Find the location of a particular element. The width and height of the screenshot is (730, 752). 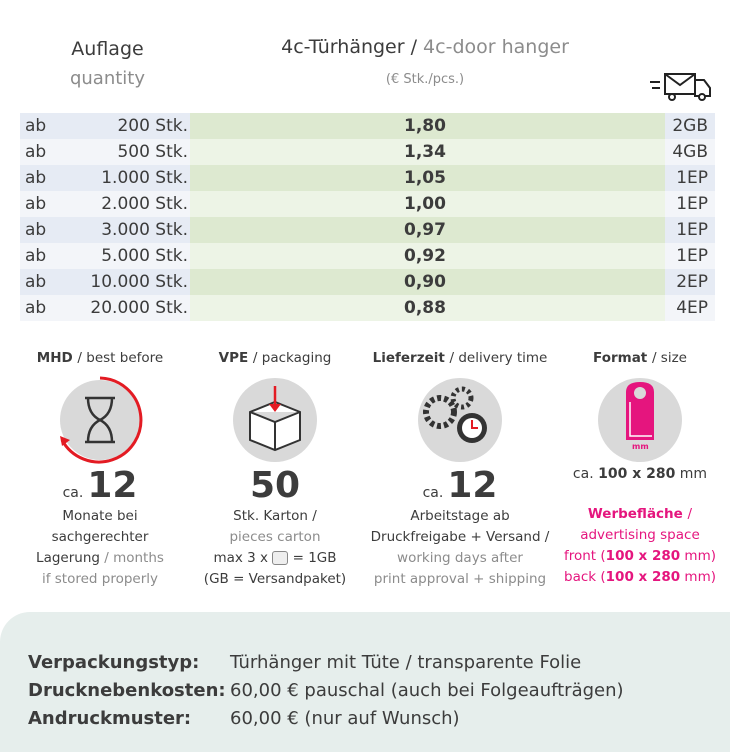

hanger-icon is located at coordinates (640, 420).